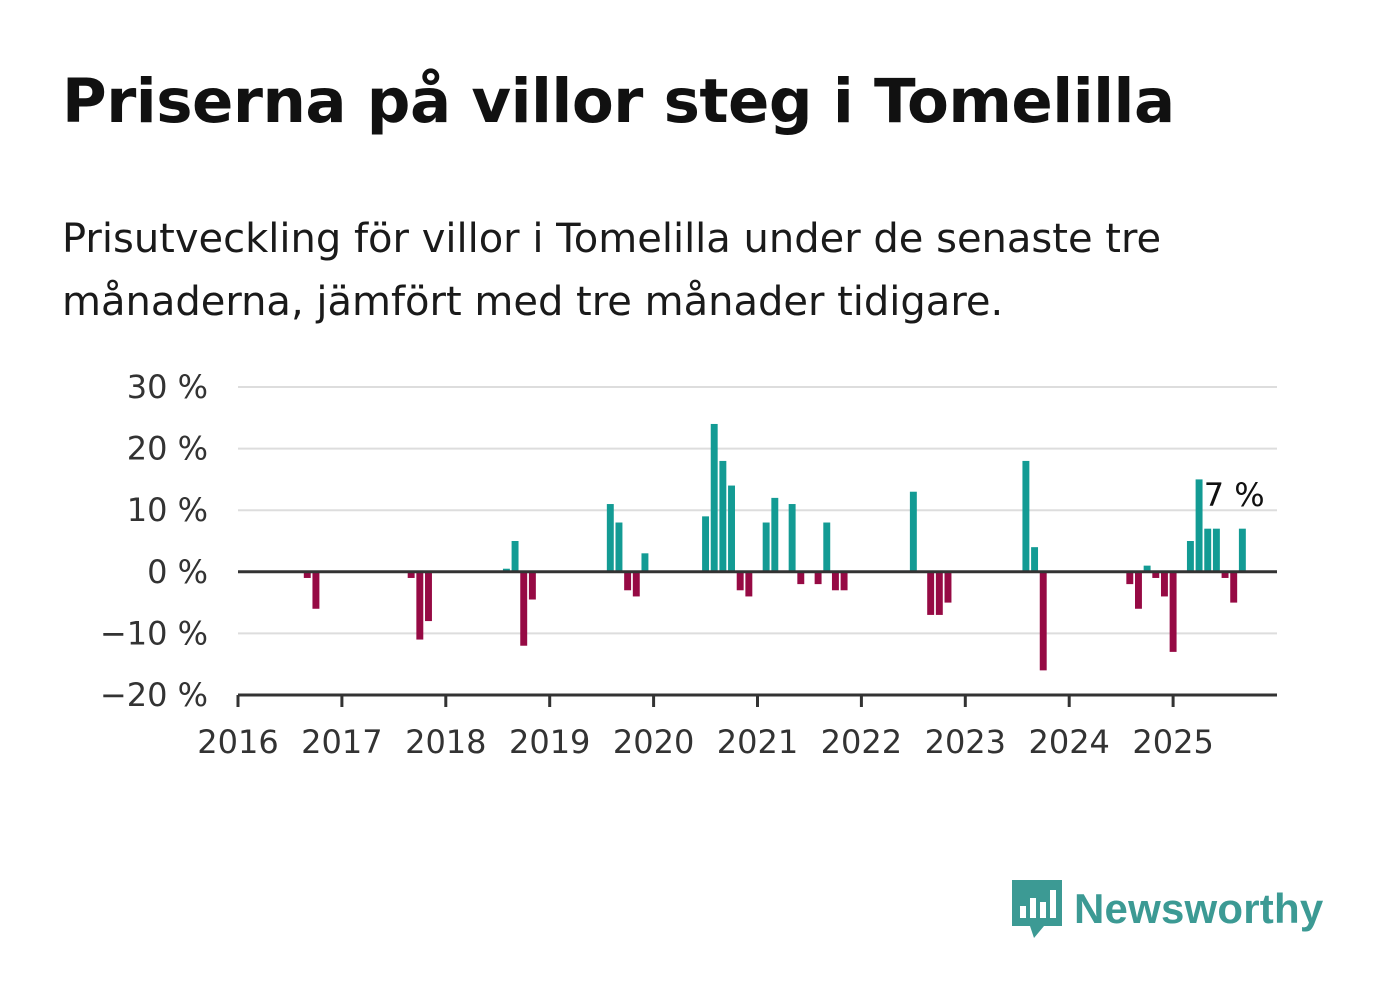 This screenshot has width=1382, height=999. Describe the element at coordinates (177, 572) in the screenshot. I see `y-tick-label: 0 %` at that location.